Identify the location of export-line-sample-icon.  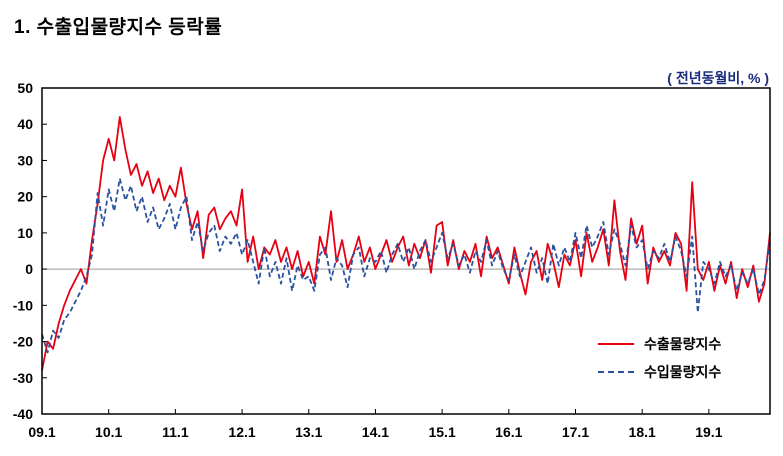
(616, 344).